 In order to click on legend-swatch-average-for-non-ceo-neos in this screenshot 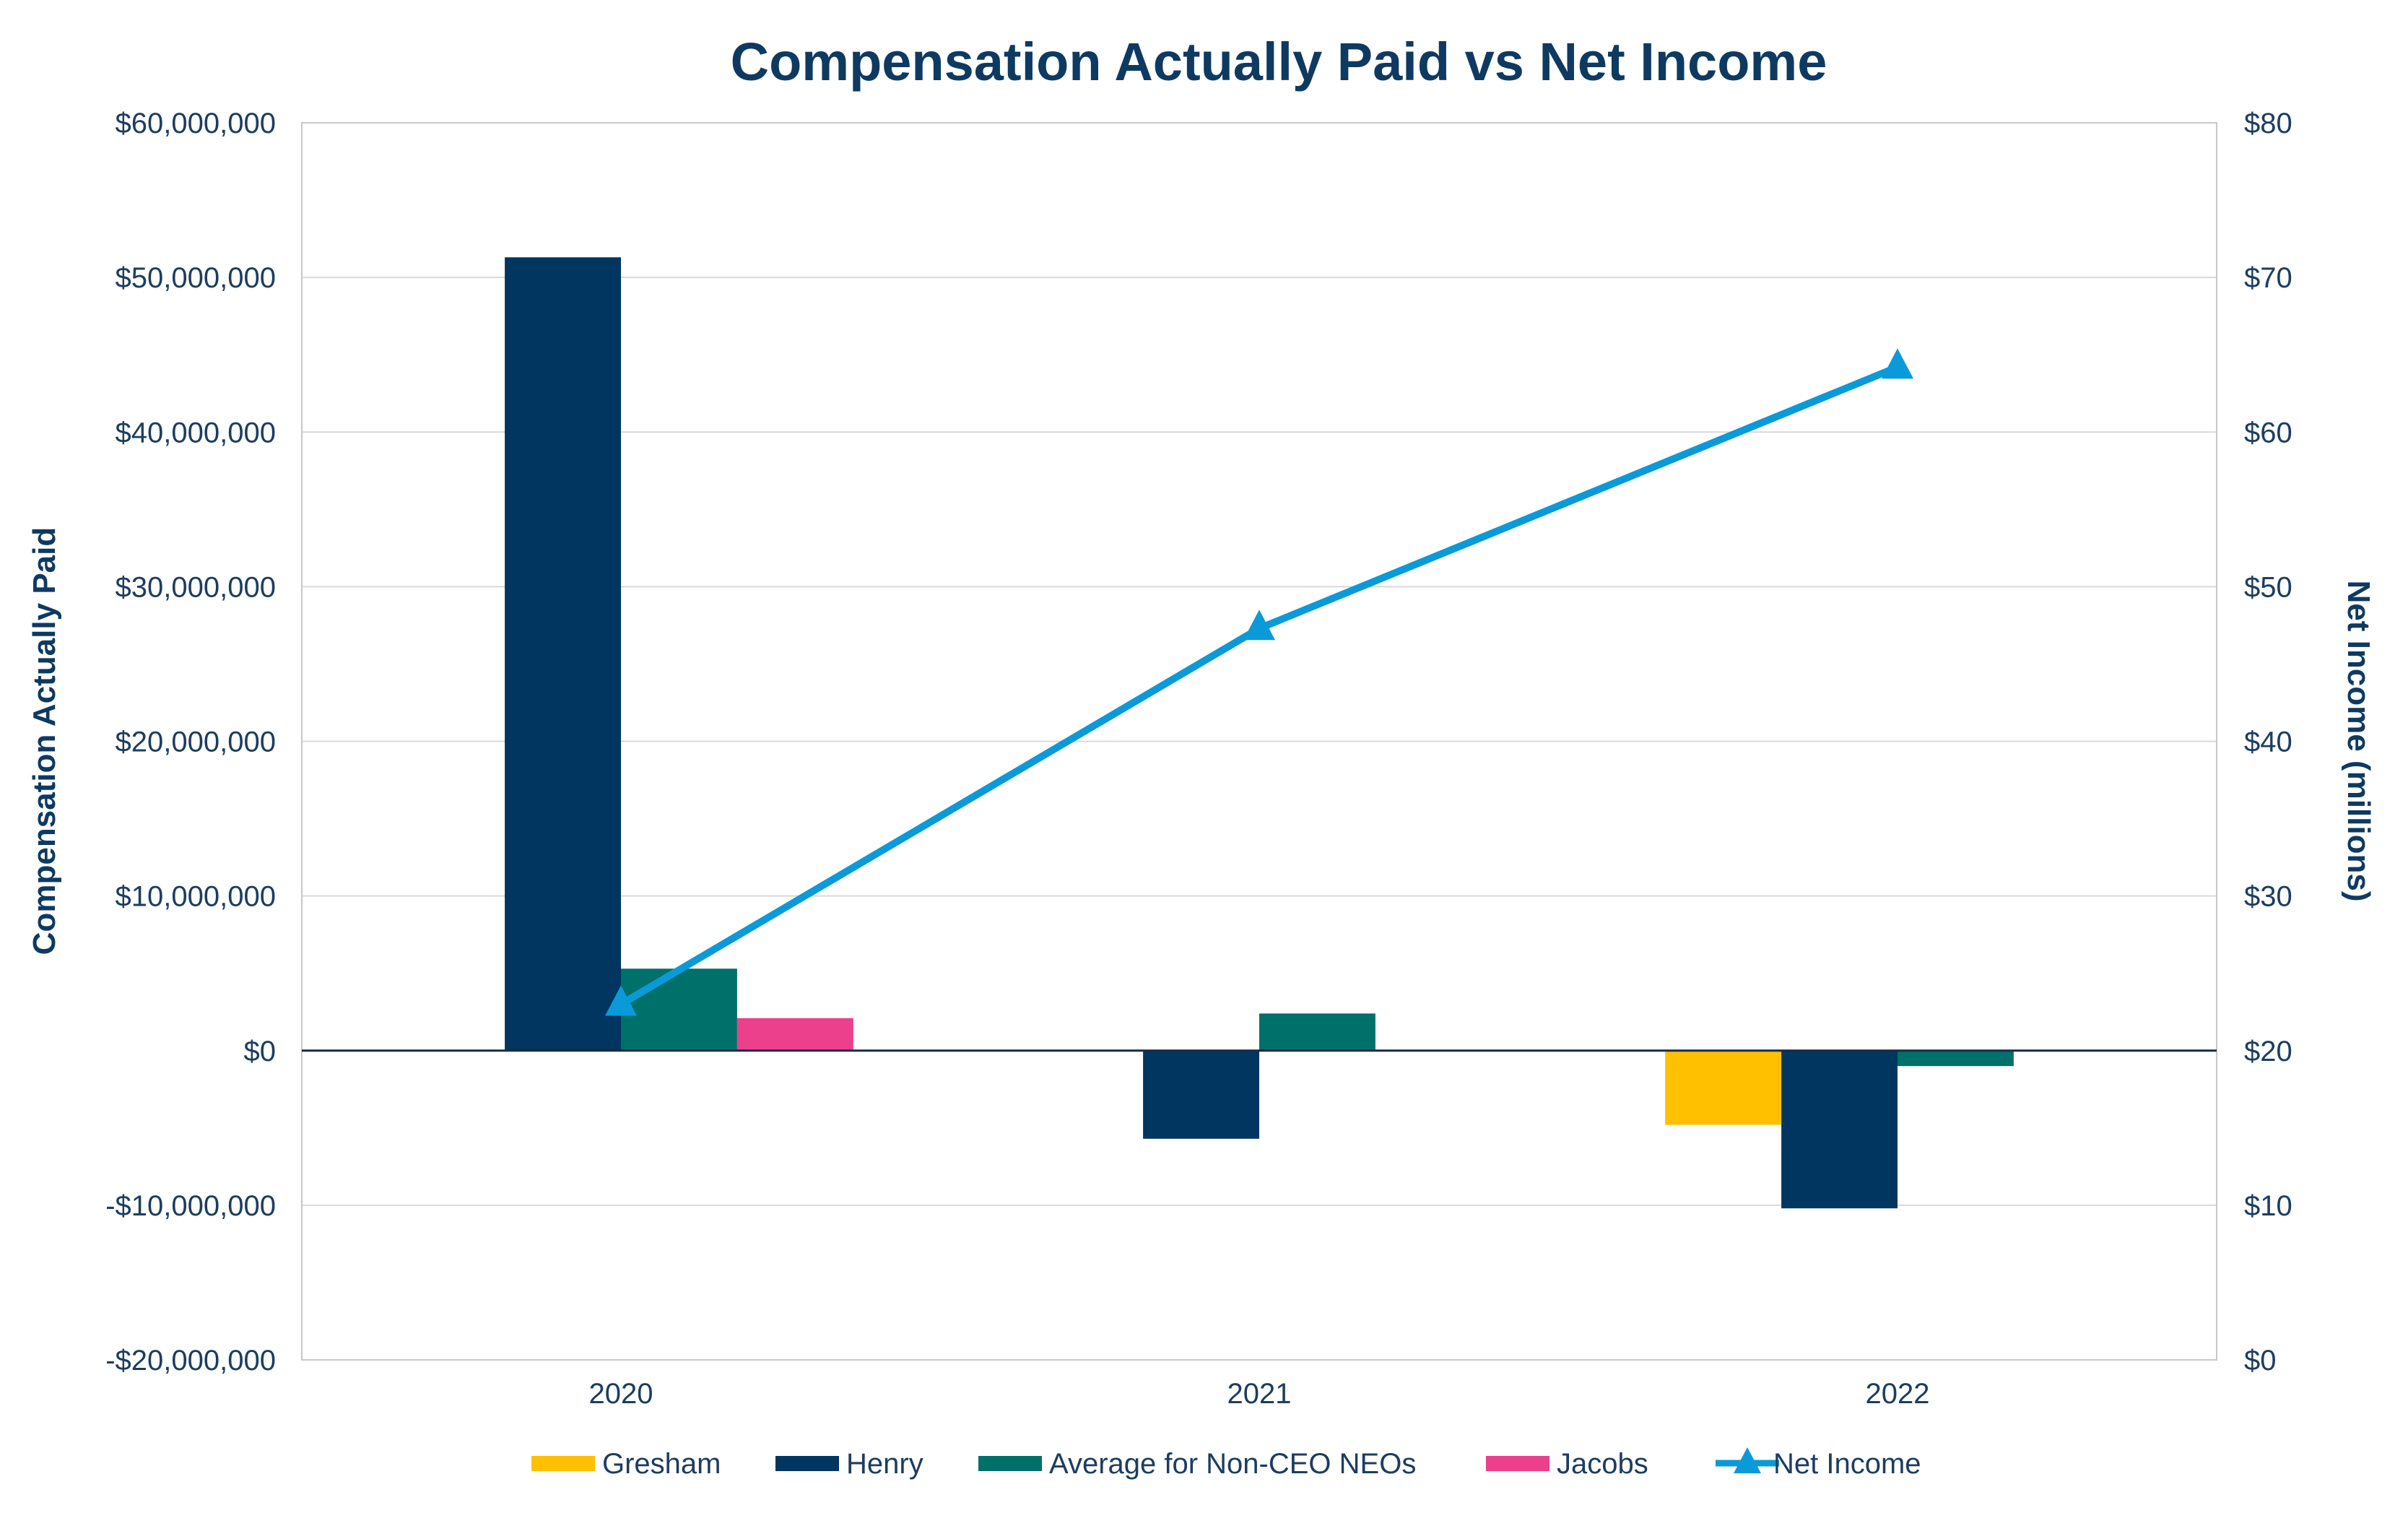, I will do `click(1010, 1463)`.